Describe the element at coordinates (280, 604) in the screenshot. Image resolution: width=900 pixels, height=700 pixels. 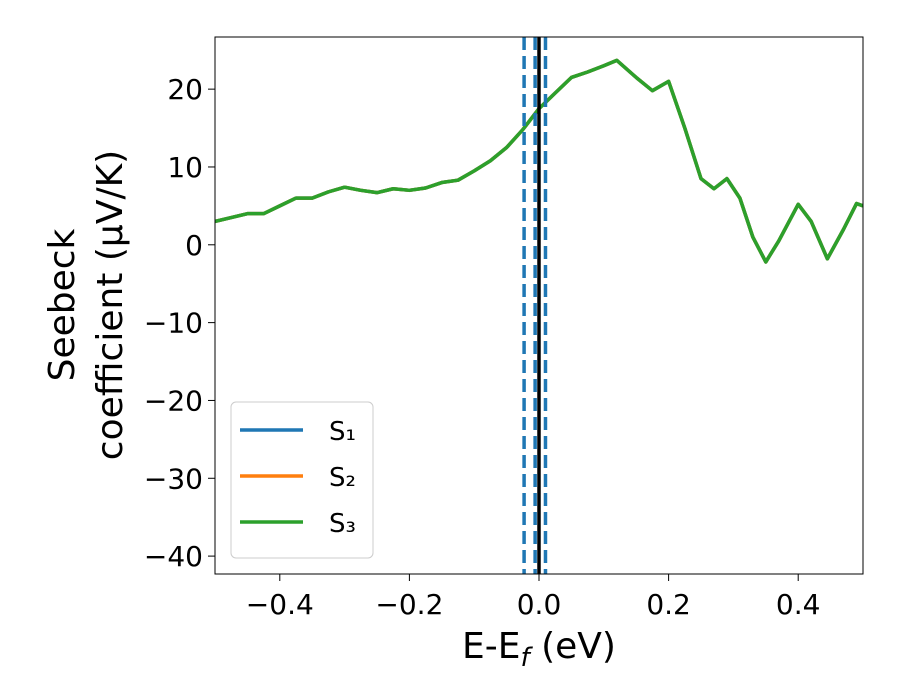
I see `x-tick-label: −0.4` at that location.